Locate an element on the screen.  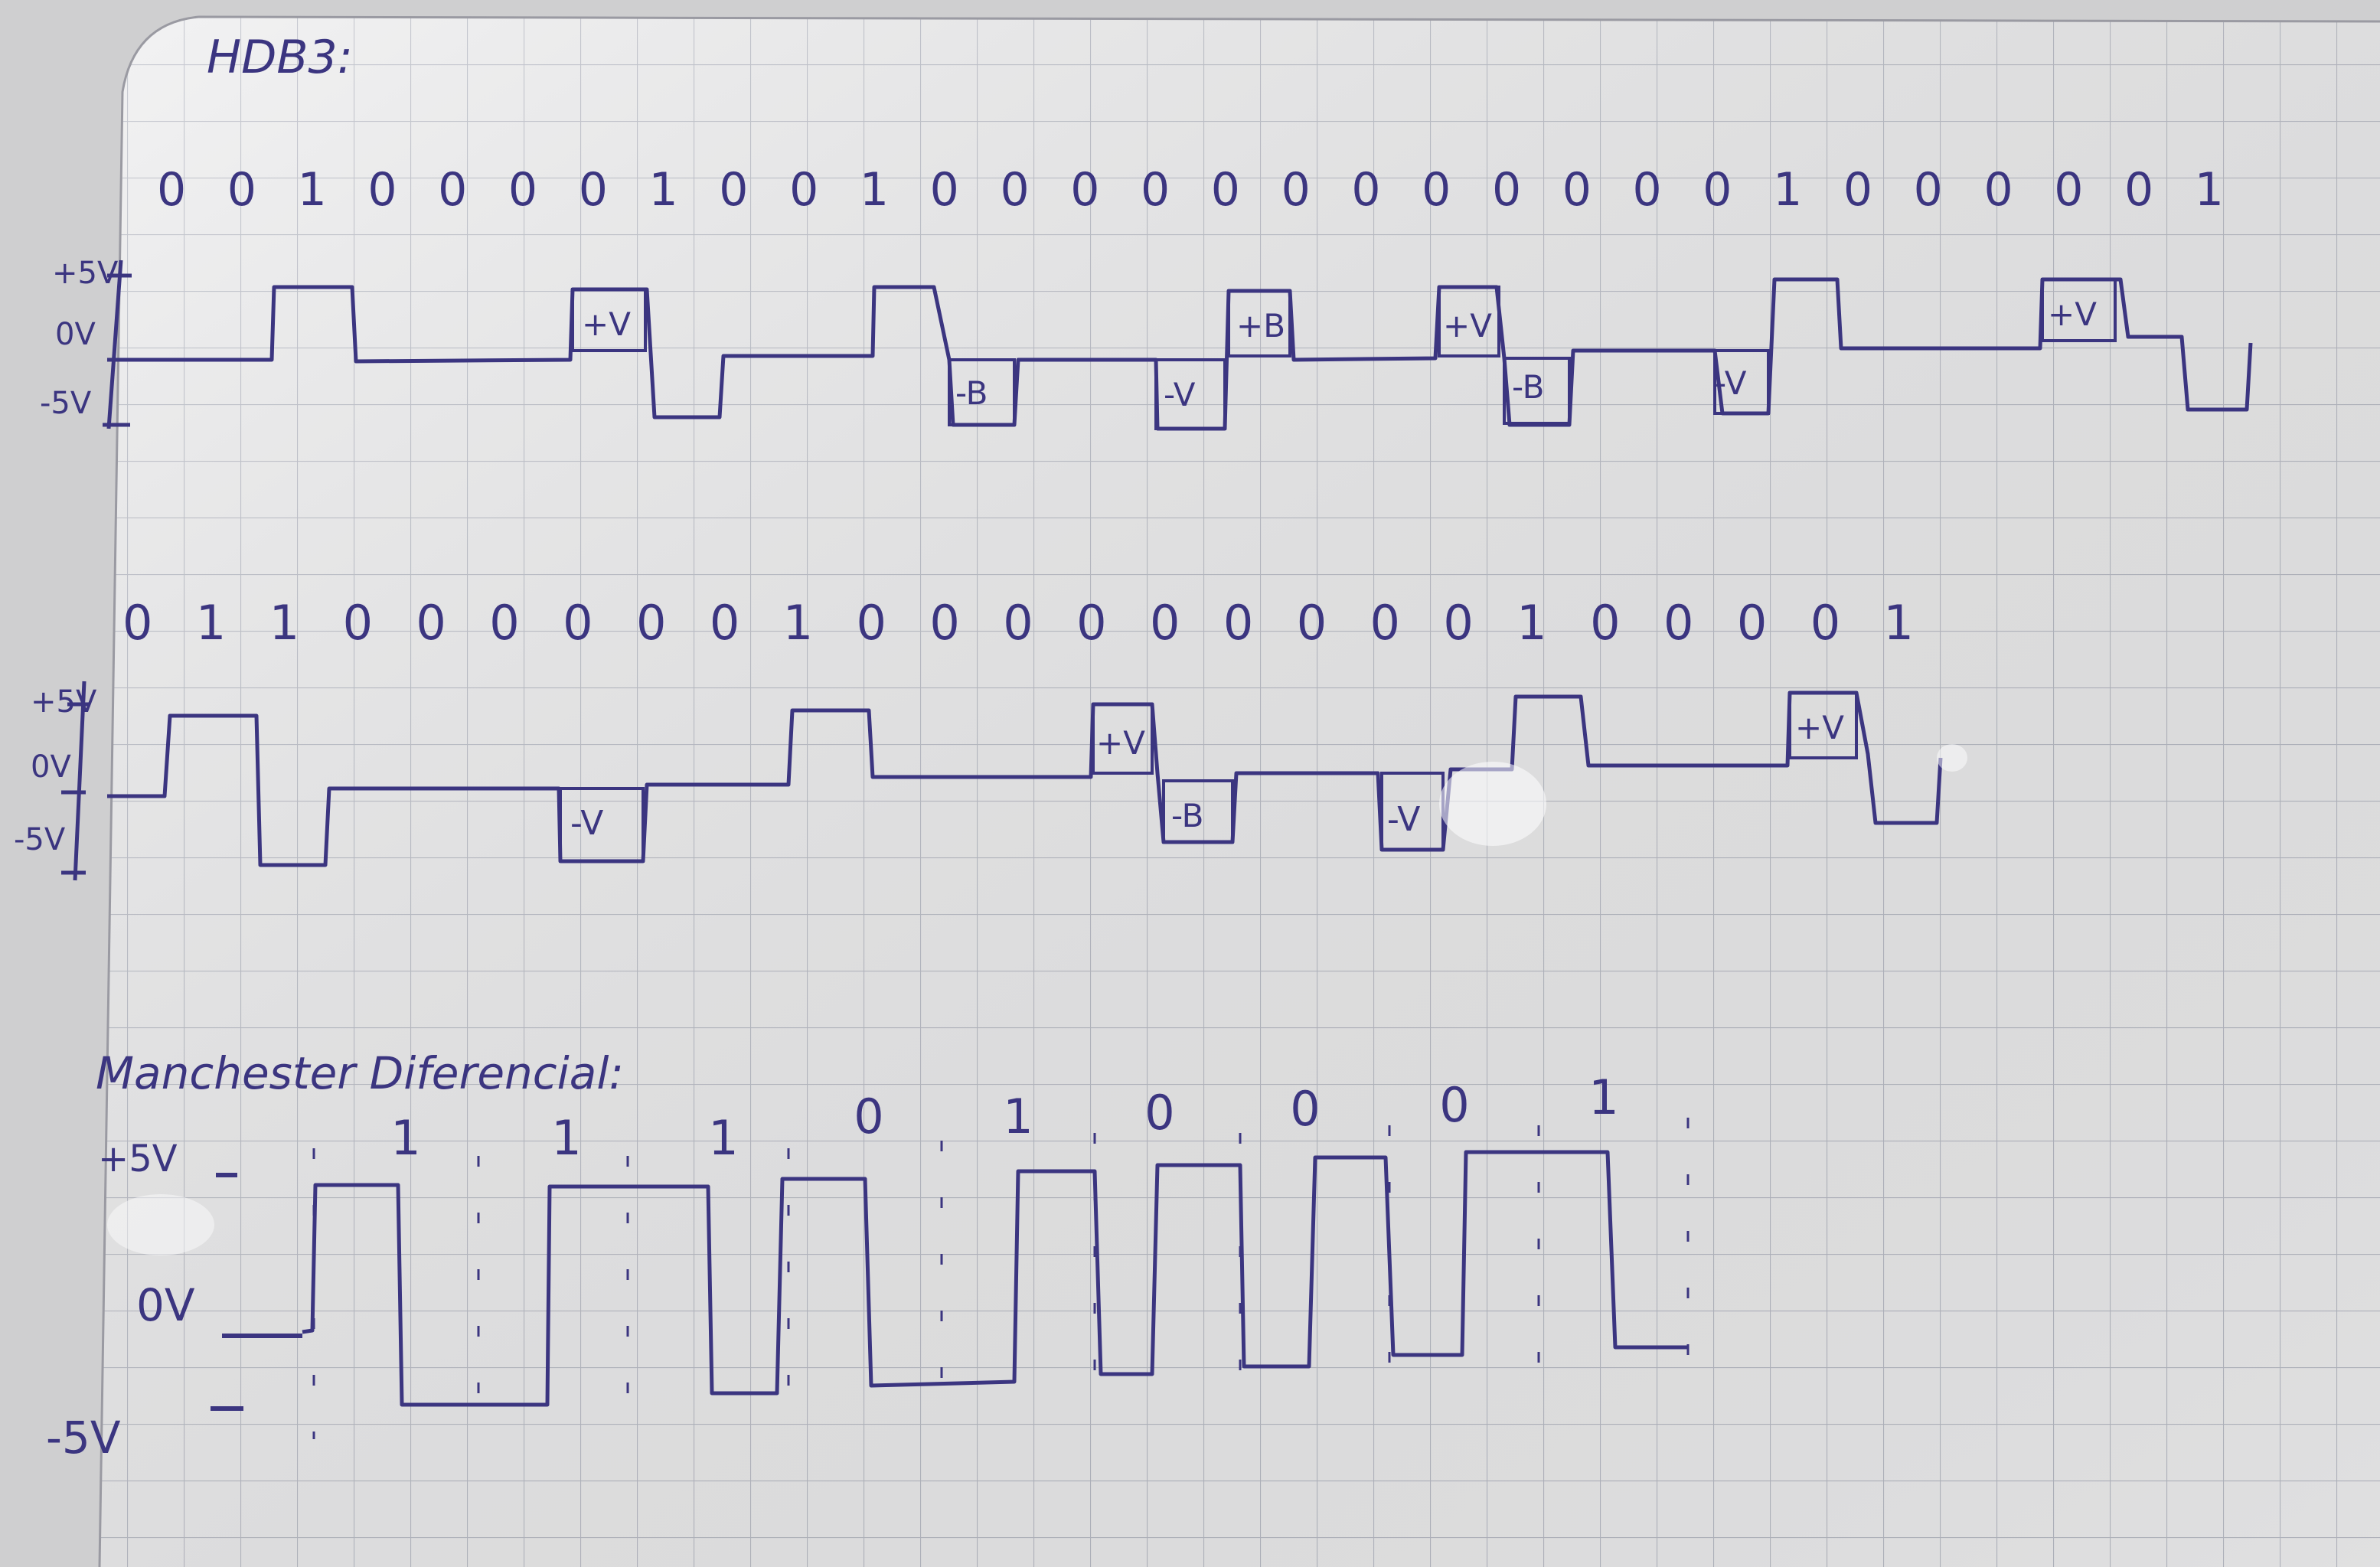
hdb3-lower-waveform is located at coordinates (1025, 779).